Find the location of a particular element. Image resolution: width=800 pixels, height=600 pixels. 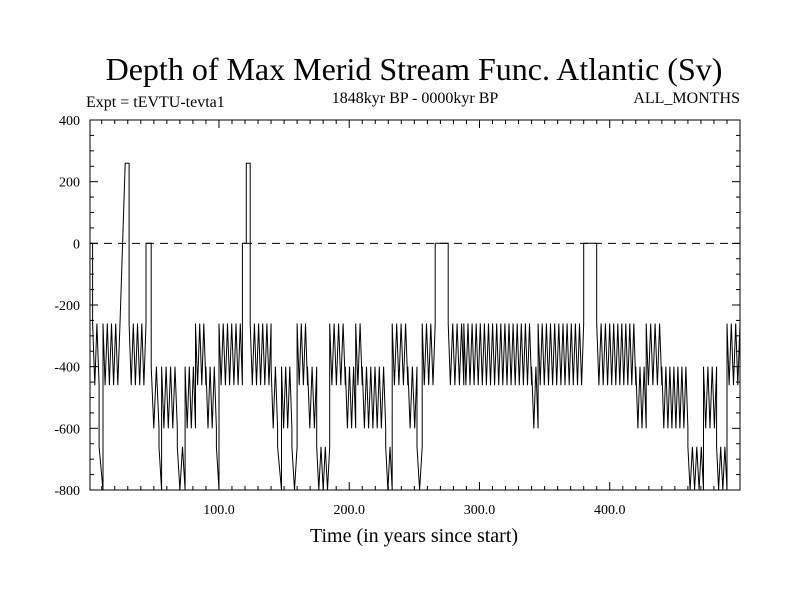

y-tick-label: 400 is located at coordinates (69, 121).